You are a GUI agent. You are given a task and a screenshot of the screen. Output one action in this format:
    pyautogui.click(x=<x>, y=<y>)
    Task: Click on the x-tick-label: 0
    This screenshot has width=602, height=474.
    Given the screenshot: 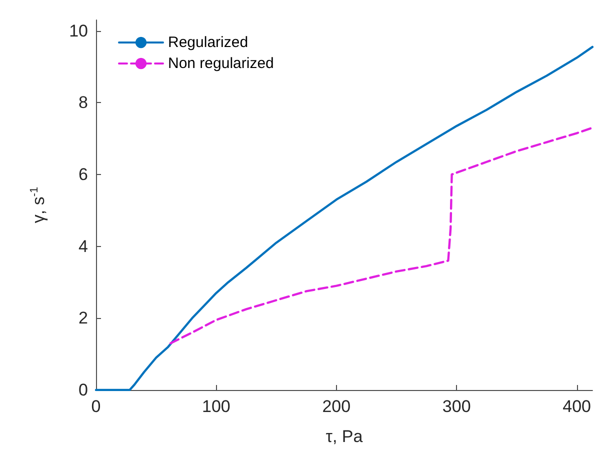 What is the action you would take?
    pyautogui.click(x=96, y=406)
    